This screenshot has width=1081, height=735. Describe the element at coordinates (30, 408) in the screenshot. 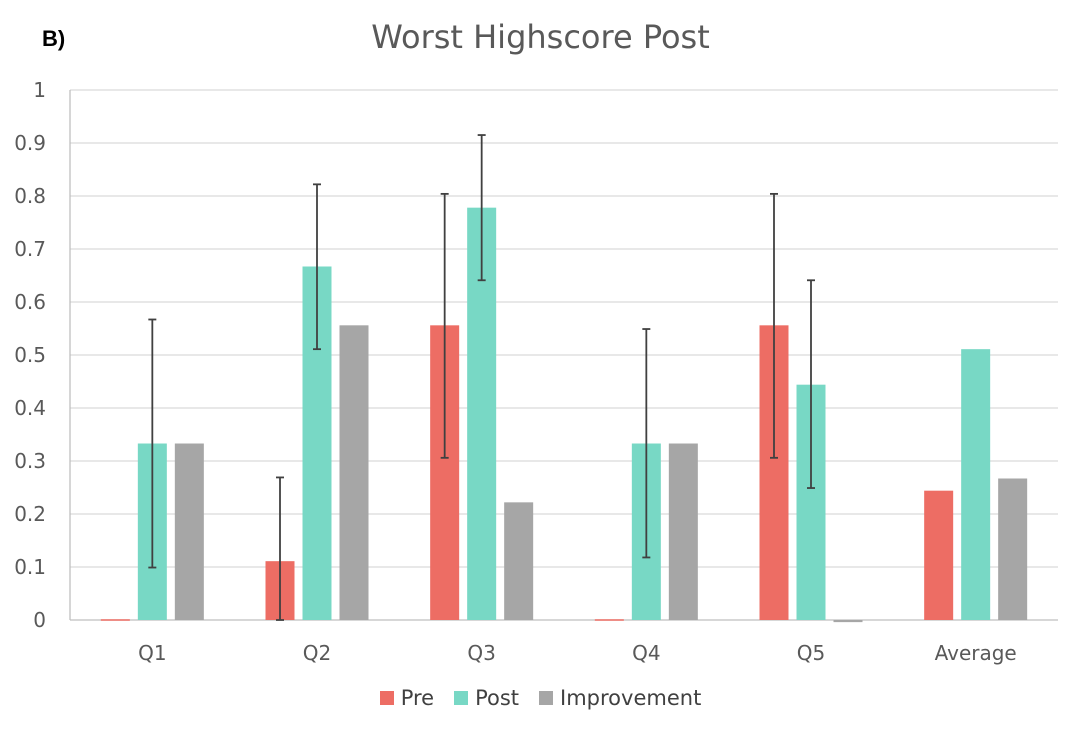

I see `y-tick-label: 0.4` at that location.